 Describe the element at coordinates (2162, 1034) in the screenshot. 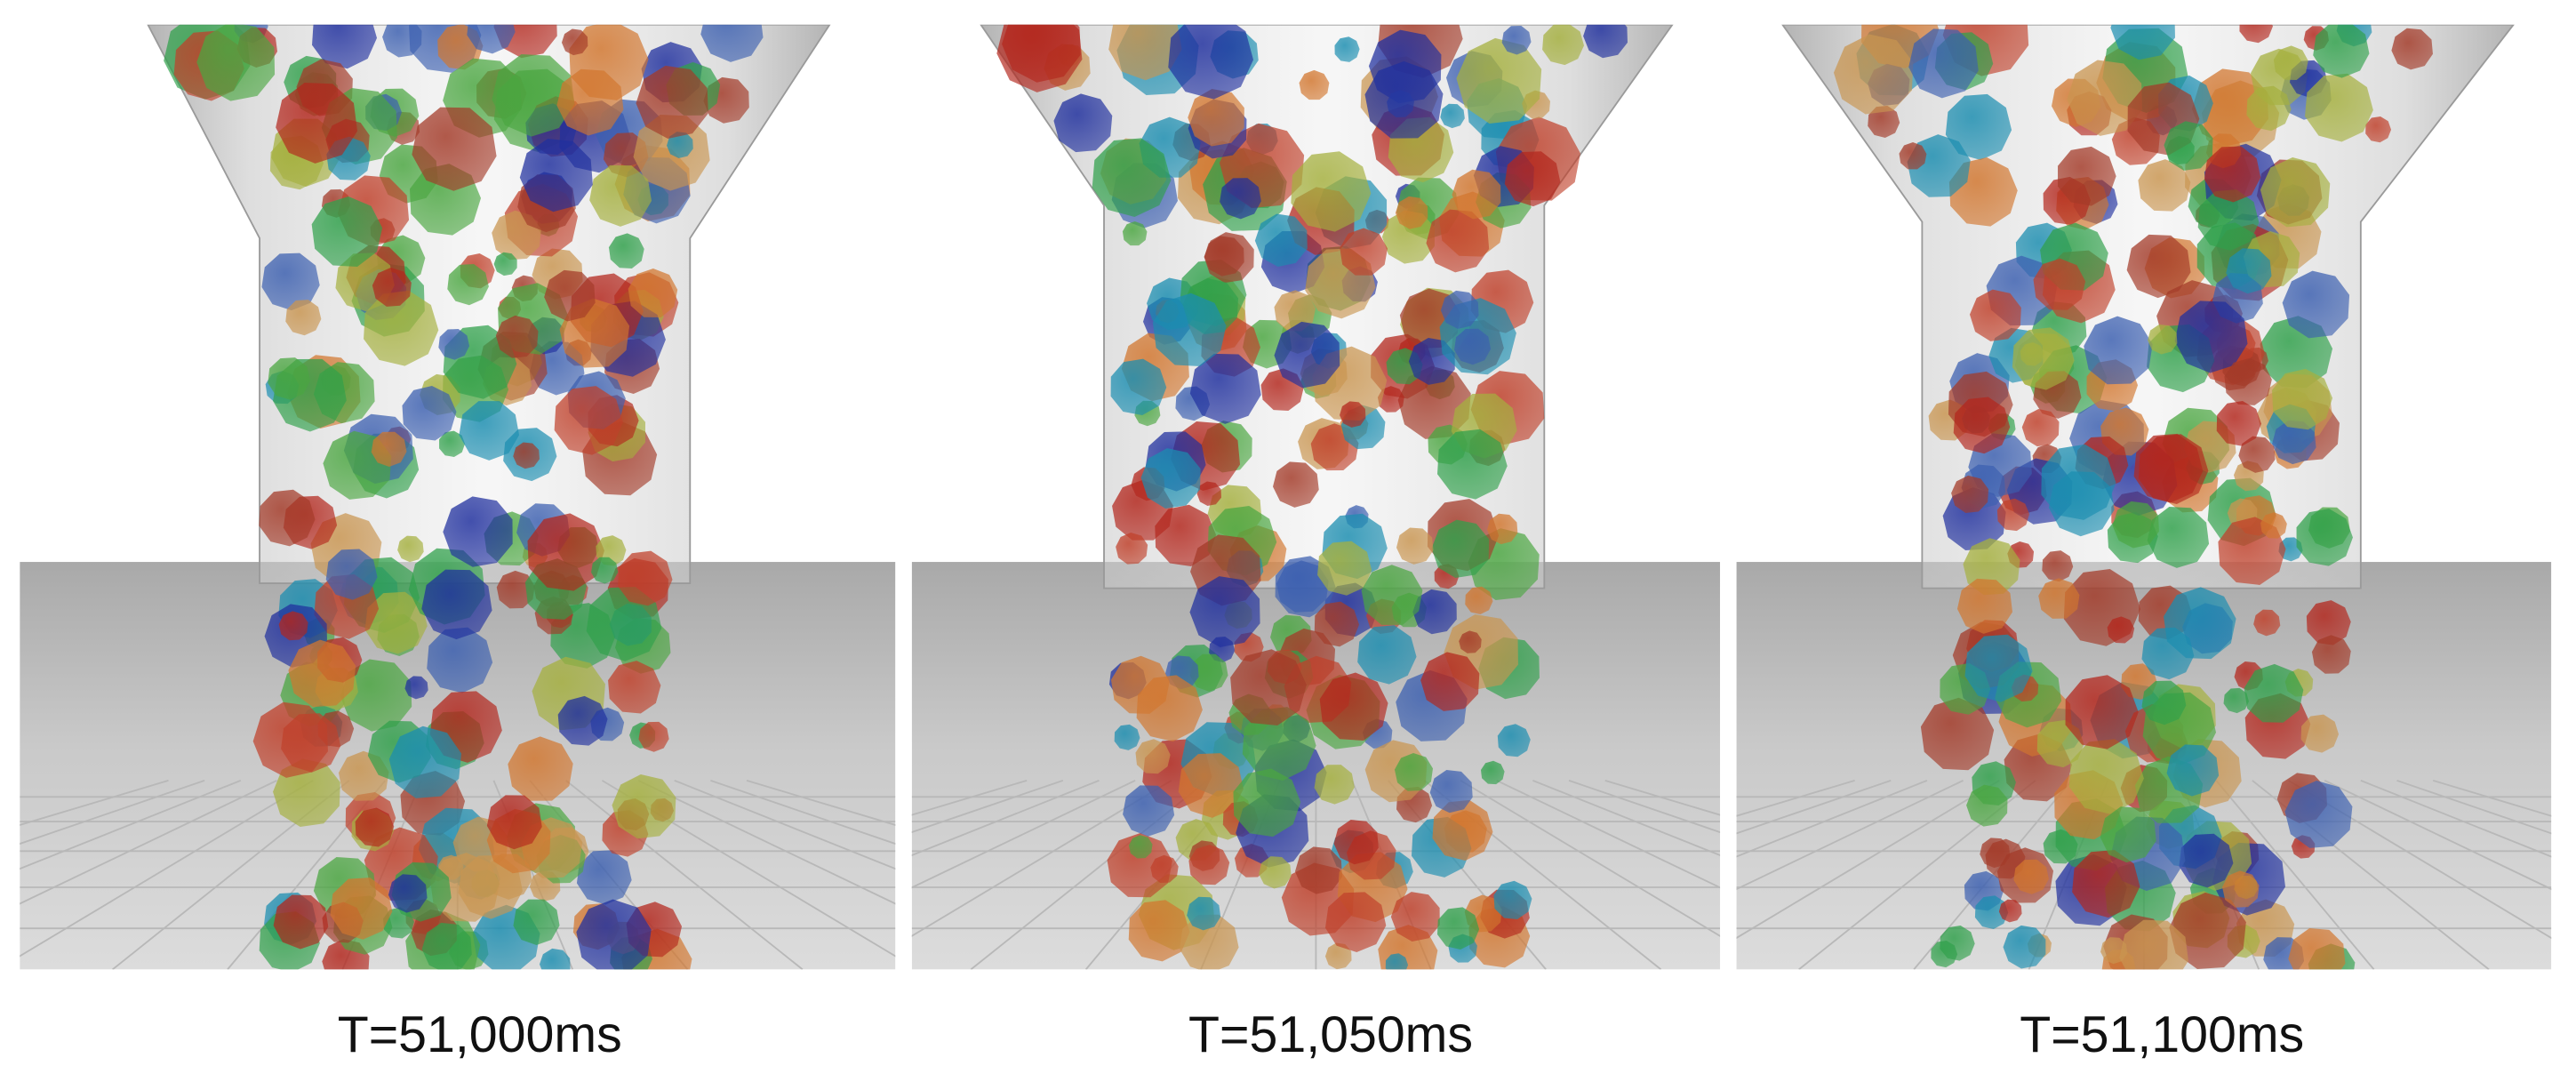

I see `caption: T=51,100ms` at that location.